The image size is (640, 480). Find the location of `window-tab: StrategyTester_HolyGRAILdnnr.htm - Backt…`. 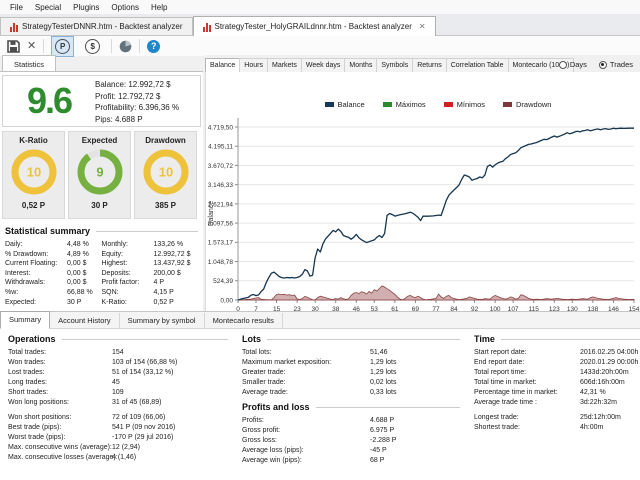

window-tab: StrategyTester_HolyGRAILdnnr.htm - Backt… is located at coordinates (314, 26).